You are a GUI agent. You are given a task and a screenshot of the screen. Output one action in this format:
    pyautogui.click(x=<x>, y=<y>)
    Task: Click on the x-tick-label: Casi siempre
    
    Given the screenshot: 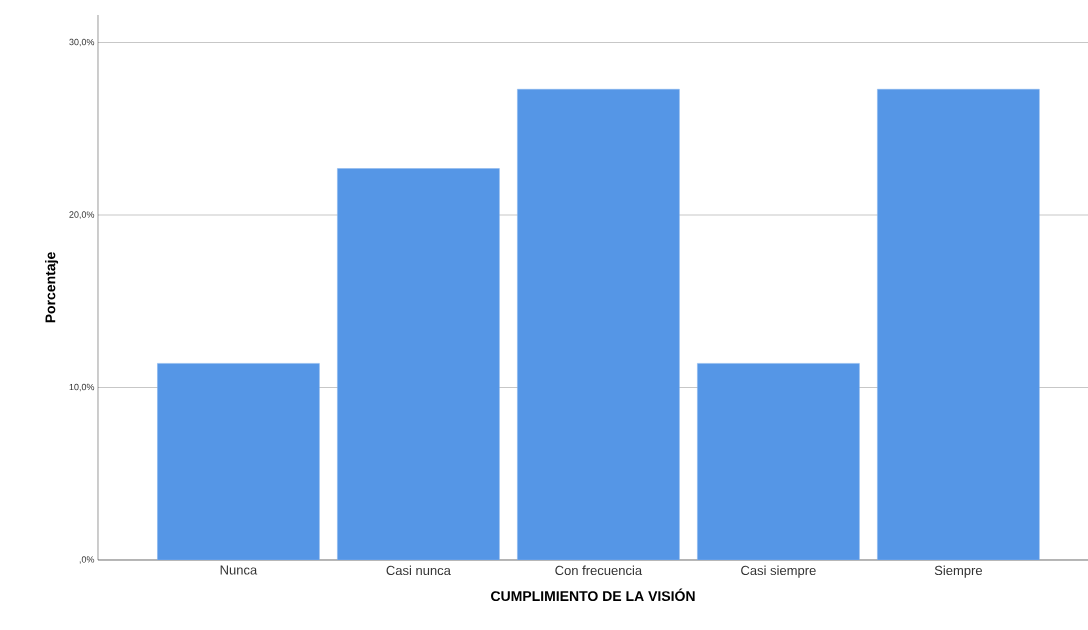 What is the action you would take?
    pyautogui.click(x=778, y=571)
    